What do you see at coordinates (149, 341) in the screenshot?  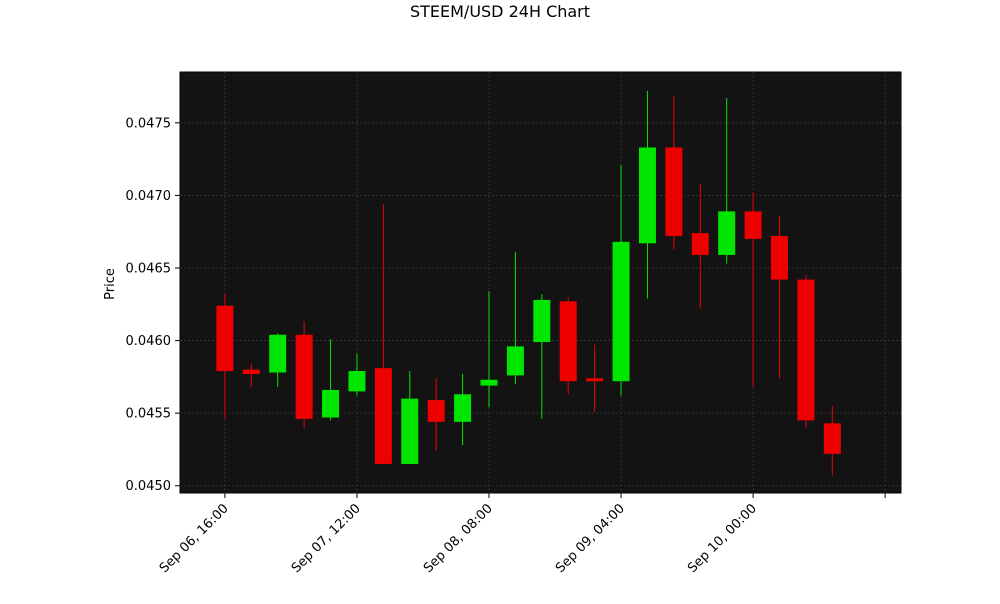 I see `y-tick-label: 0.0460` at bounding box center [149, 341].